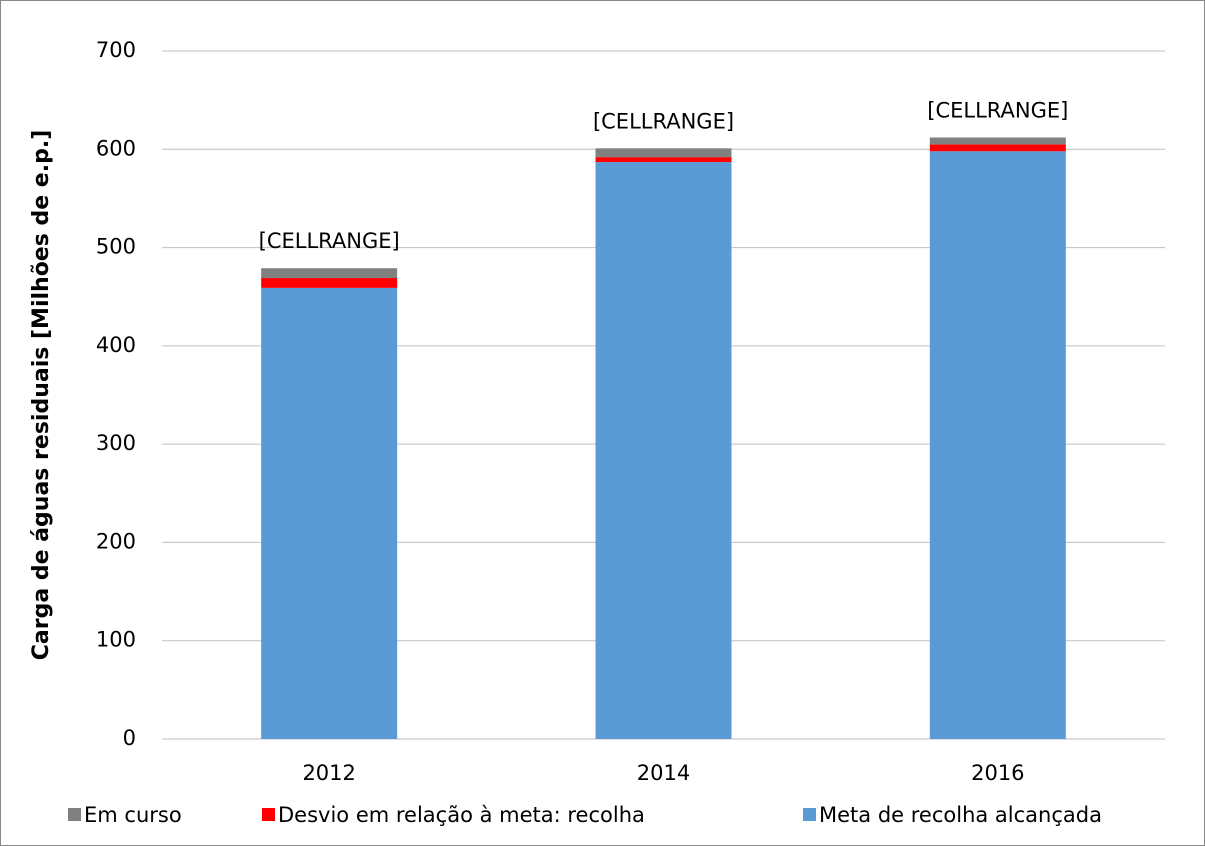 This screenshot has width=1205, height=846. I want to click on y-tick-label: 300, so click(116, 443).